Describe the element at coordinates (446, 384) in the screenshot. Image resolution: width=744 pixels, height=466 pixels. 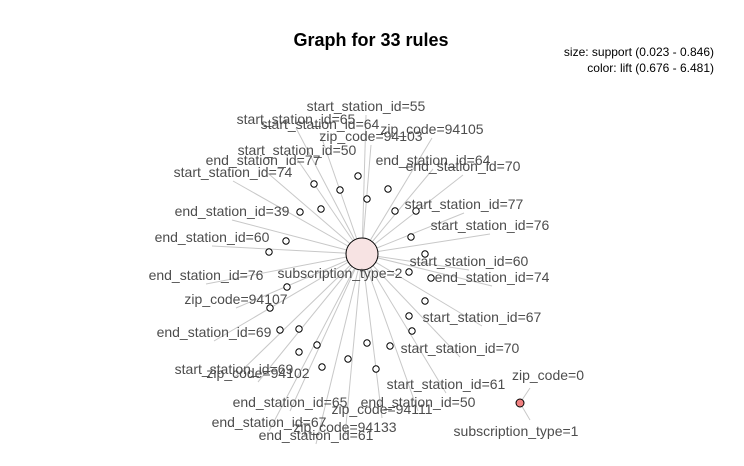
I see `item-label-24: start_station_id=61` at that location.